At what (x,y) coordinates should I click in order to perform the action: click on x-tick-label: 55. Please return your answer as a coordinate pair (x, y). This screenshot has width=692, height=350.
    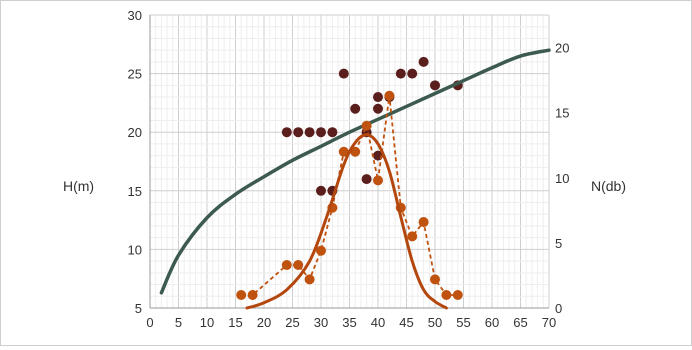
    Looking at the image, I should click on (463, 322).